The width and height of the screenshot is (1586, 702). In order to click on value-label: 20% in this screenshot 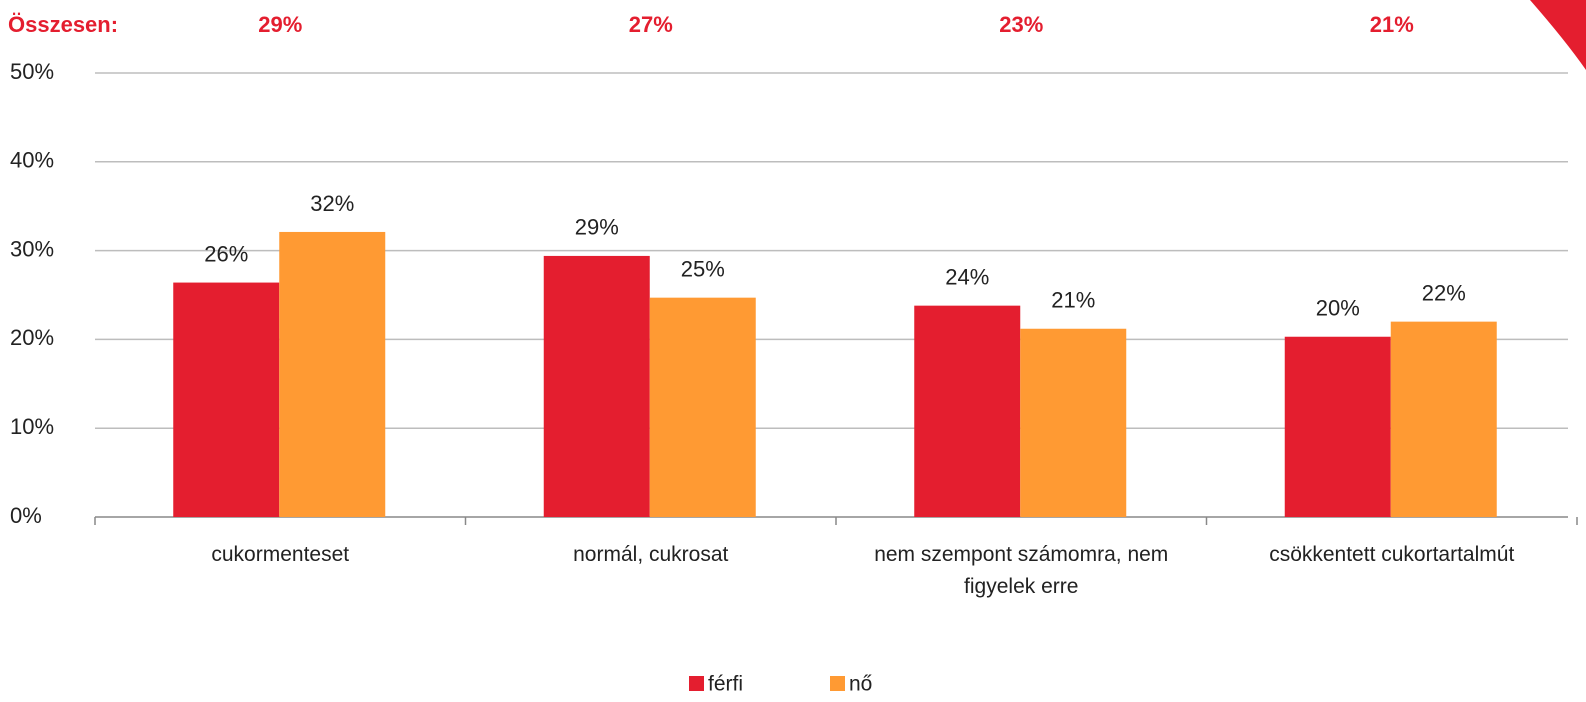, I will do `click(1338, 308)`.